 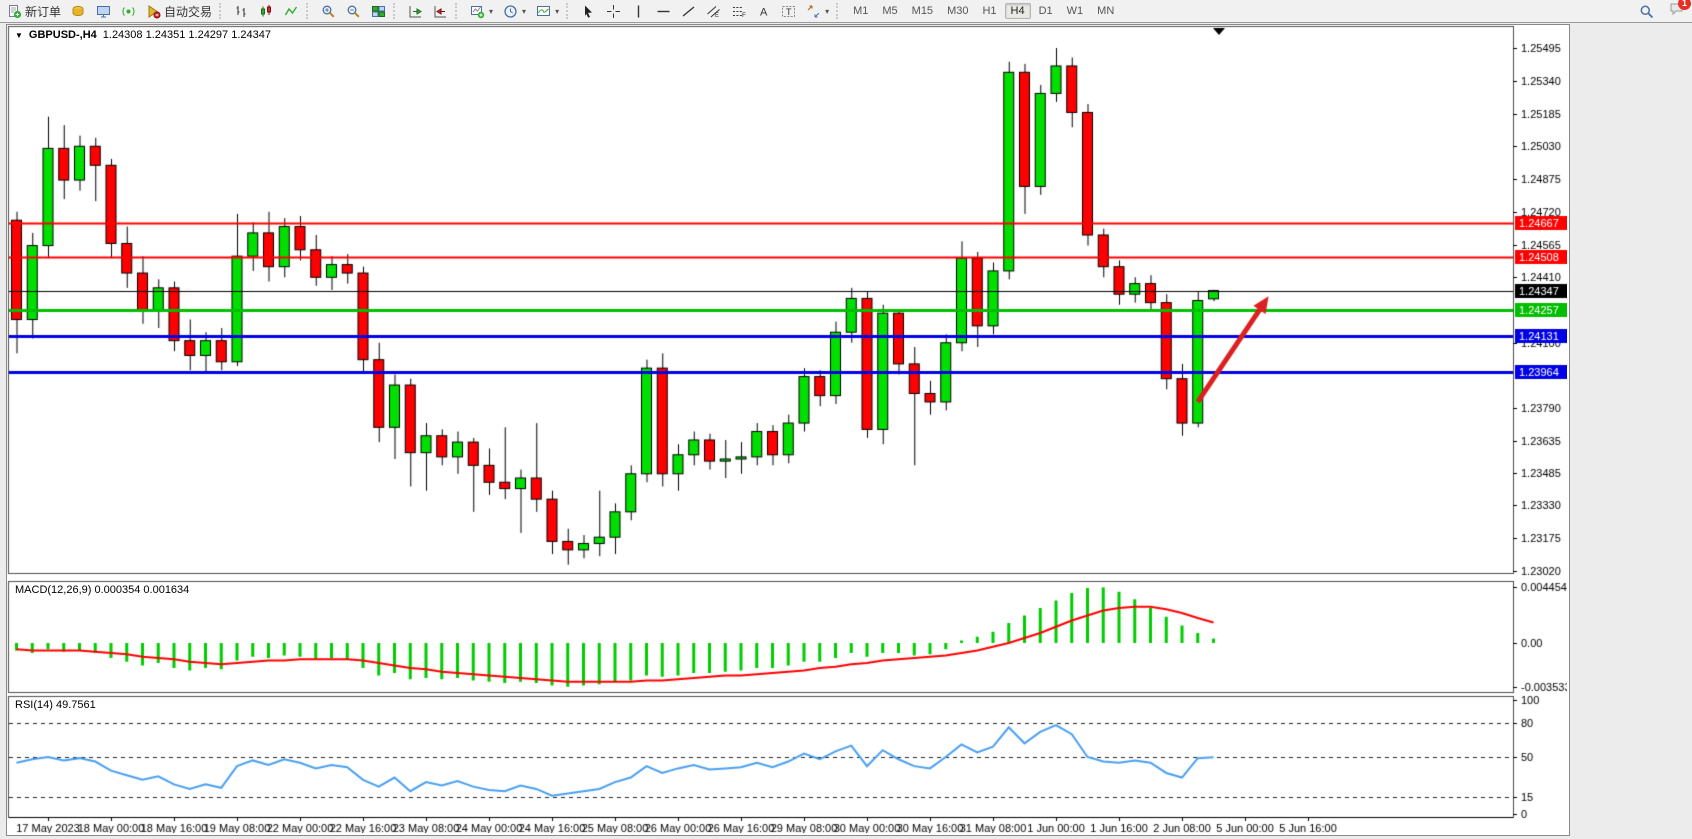 I want to click on svg-text: F, so click(x=744, y=15).